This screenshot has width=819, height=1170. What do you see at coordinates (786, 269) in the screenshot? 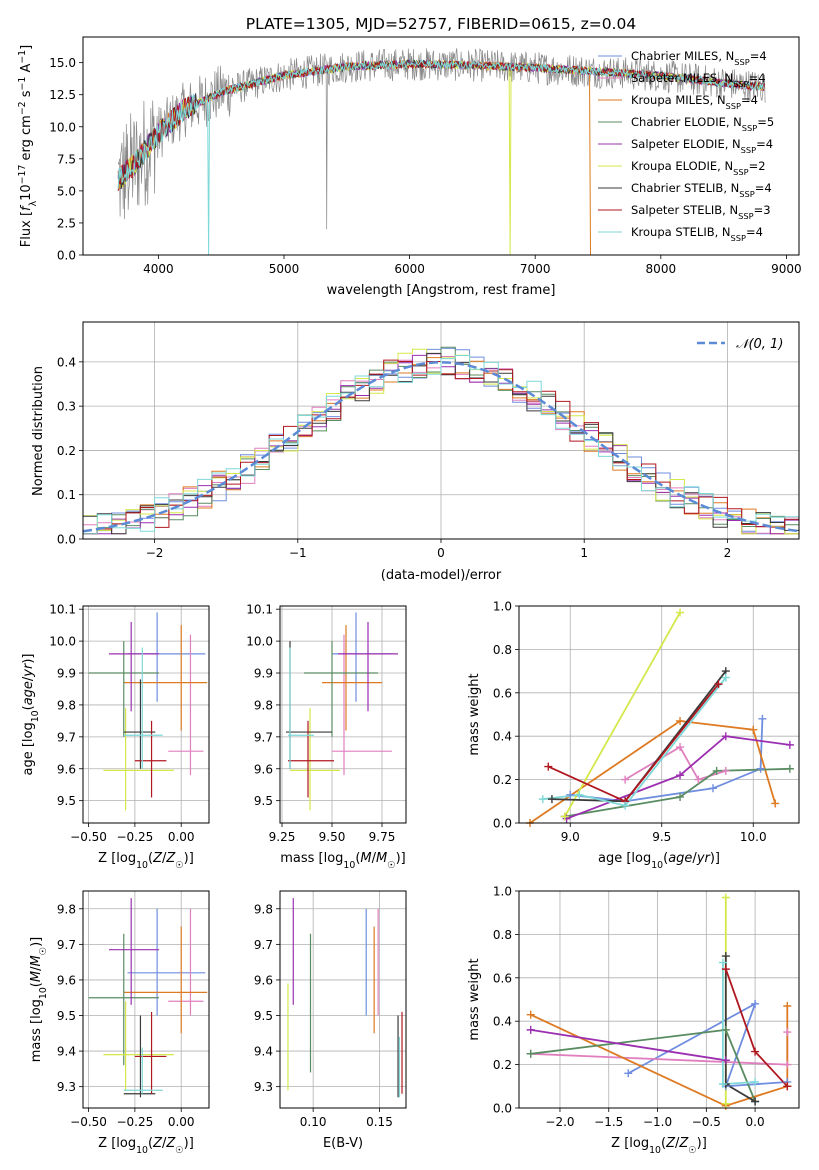
I see `spectrum-xtick-label: 9000` at bounding box center [786, 269].